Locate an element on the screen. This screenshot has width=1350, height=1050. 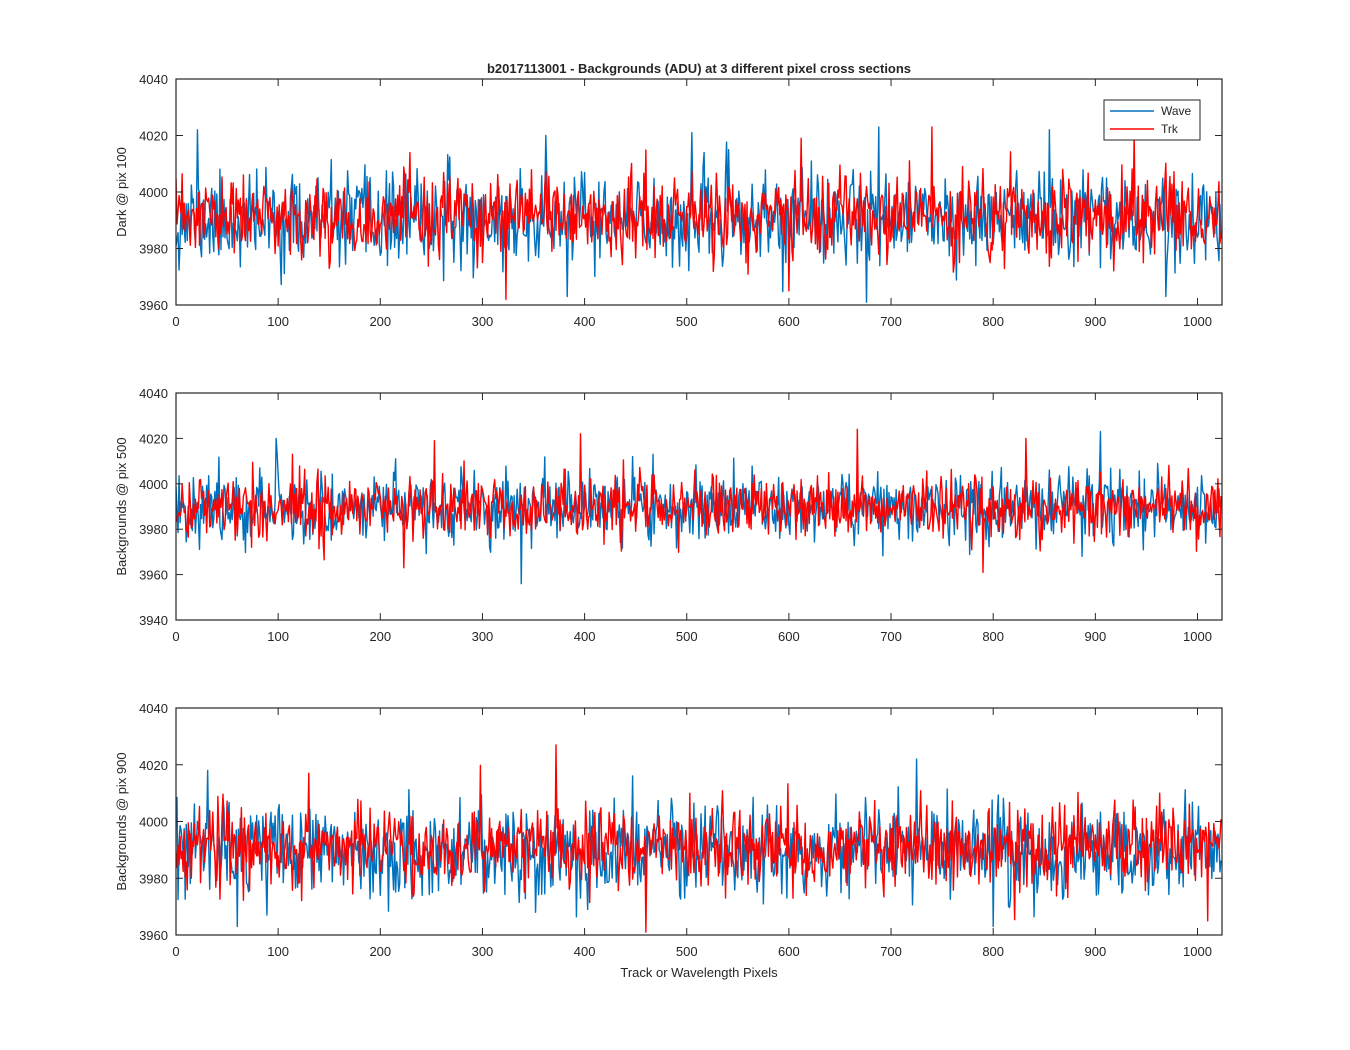
y-tick-label: 3940 is located at coordinates (153, 620).